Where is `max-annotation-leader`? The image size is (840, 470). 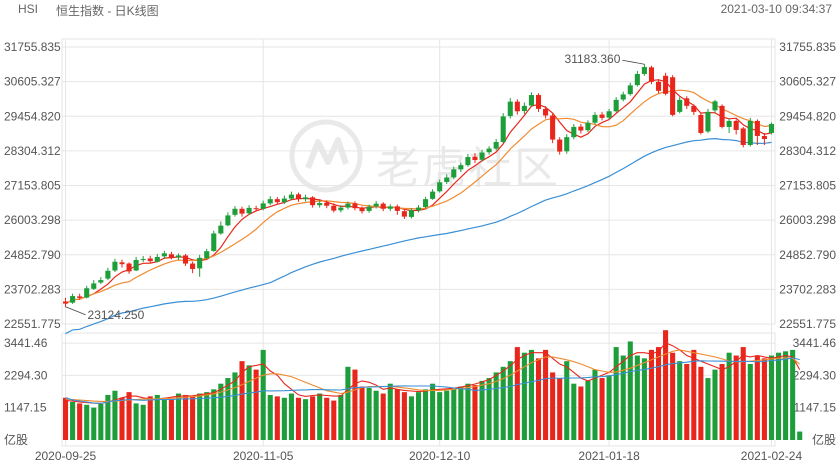
max-annotation-leader is located at coordinates (633, 62).